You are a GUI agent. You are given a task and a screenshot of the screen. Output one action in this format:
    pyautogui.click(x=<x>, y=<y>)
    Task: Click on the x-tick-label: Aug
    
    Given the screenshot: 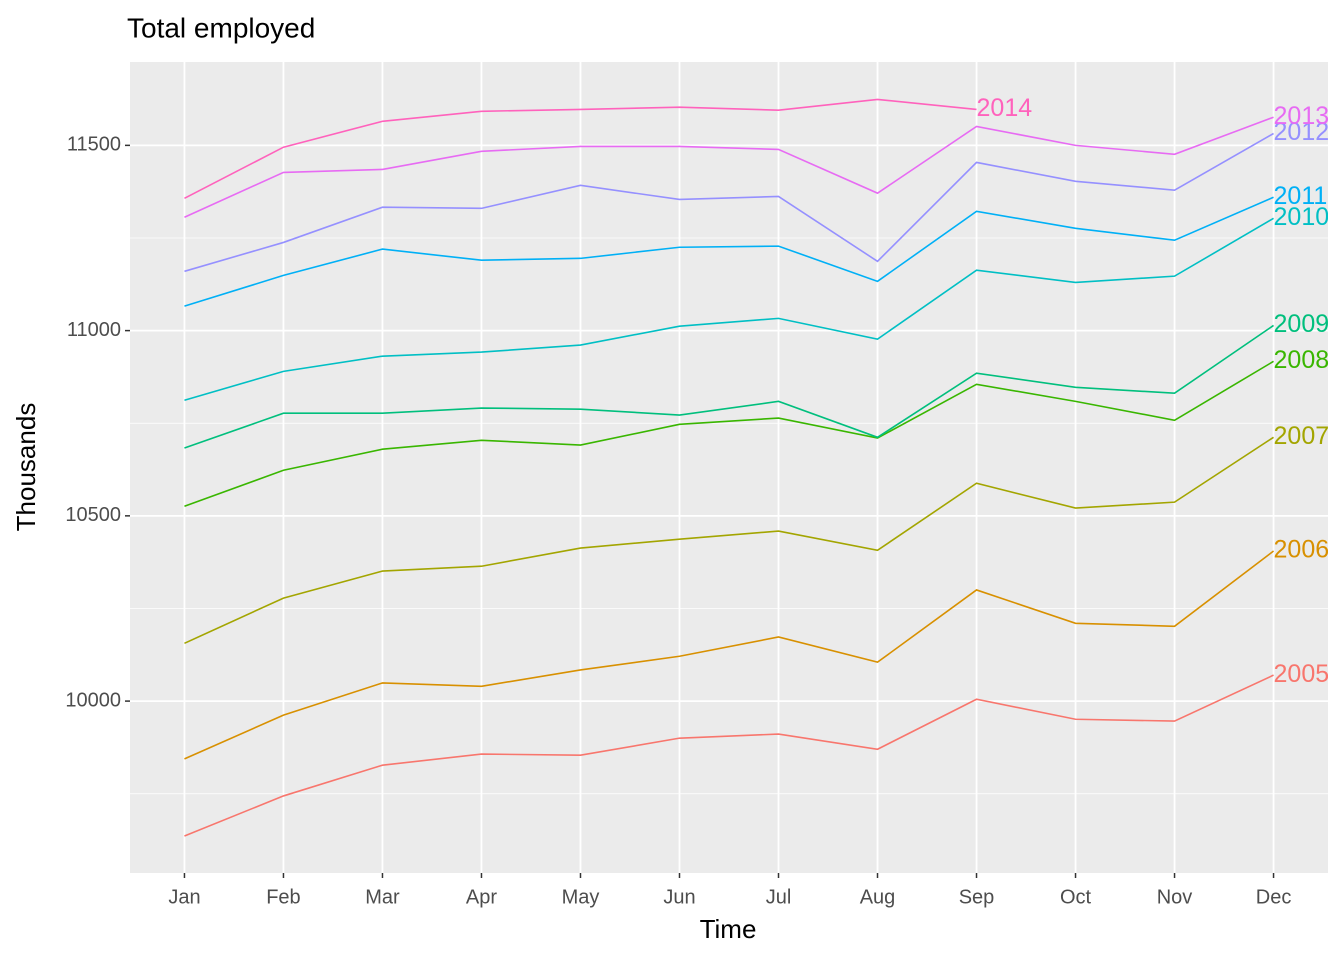 What is the action you would take?
    pyautogui.click(x=878, y=897)
    